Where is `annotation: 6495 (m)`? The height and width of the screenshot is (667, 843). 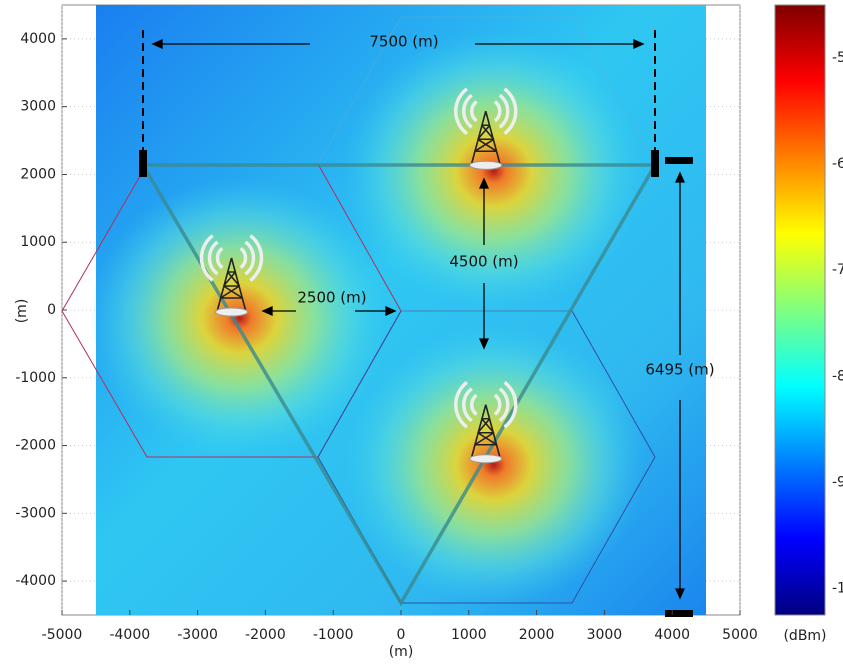 annotation: 6495 (m) is located at coordinates (679, 370).